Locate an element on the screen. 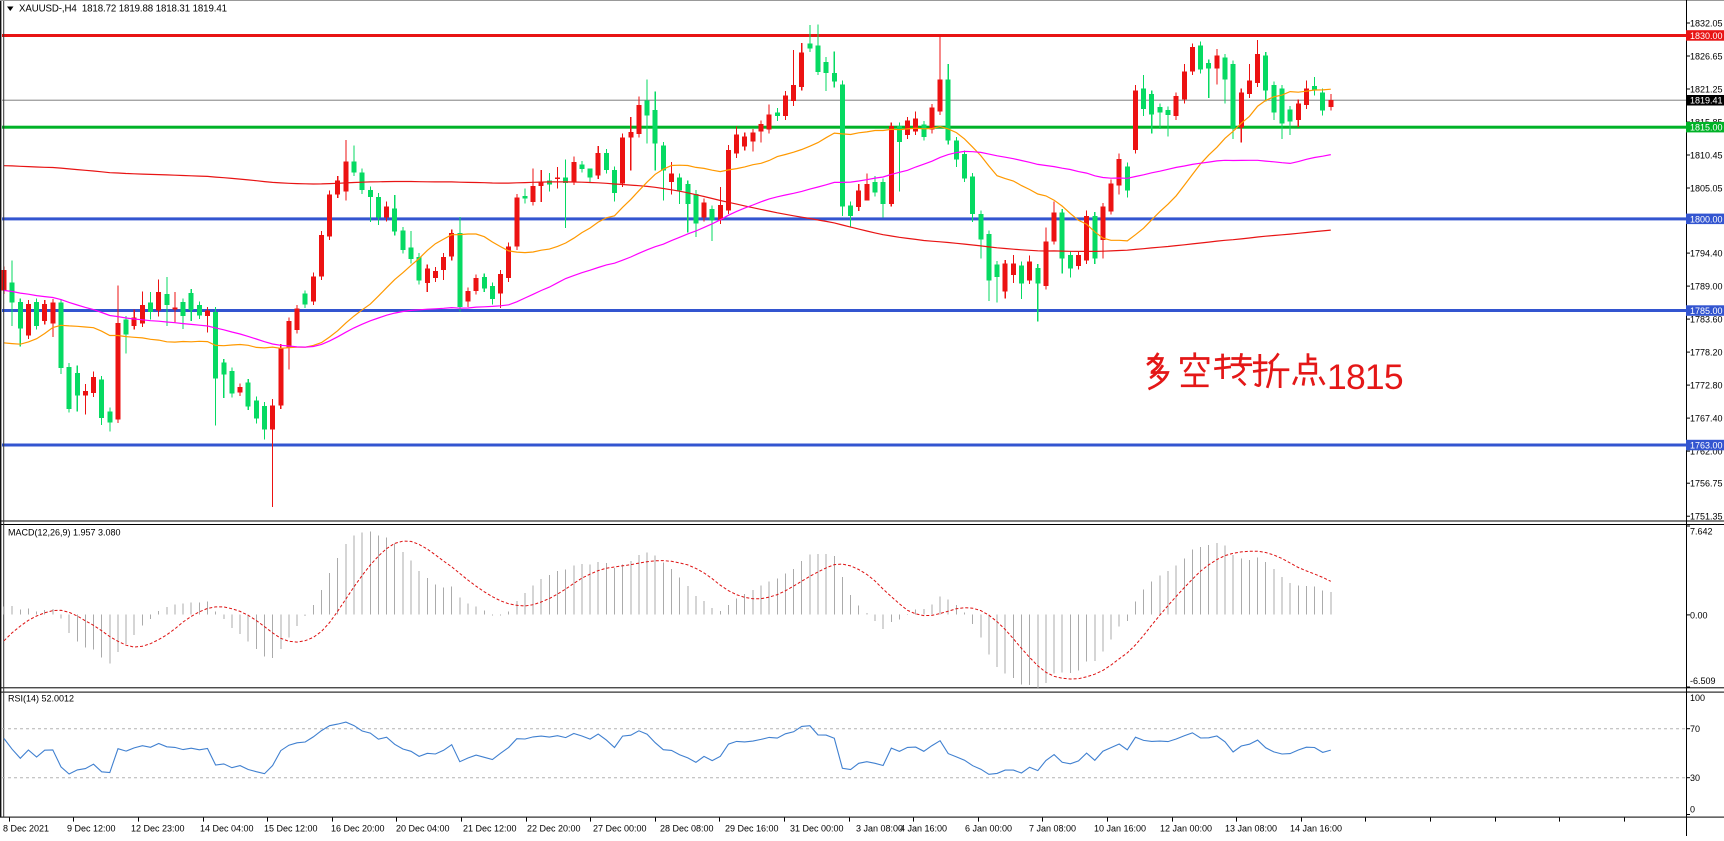 This screenshot has width=1724, height=841. svg-text: 12 Dec 23:00 is located at coordinates (158, 829).